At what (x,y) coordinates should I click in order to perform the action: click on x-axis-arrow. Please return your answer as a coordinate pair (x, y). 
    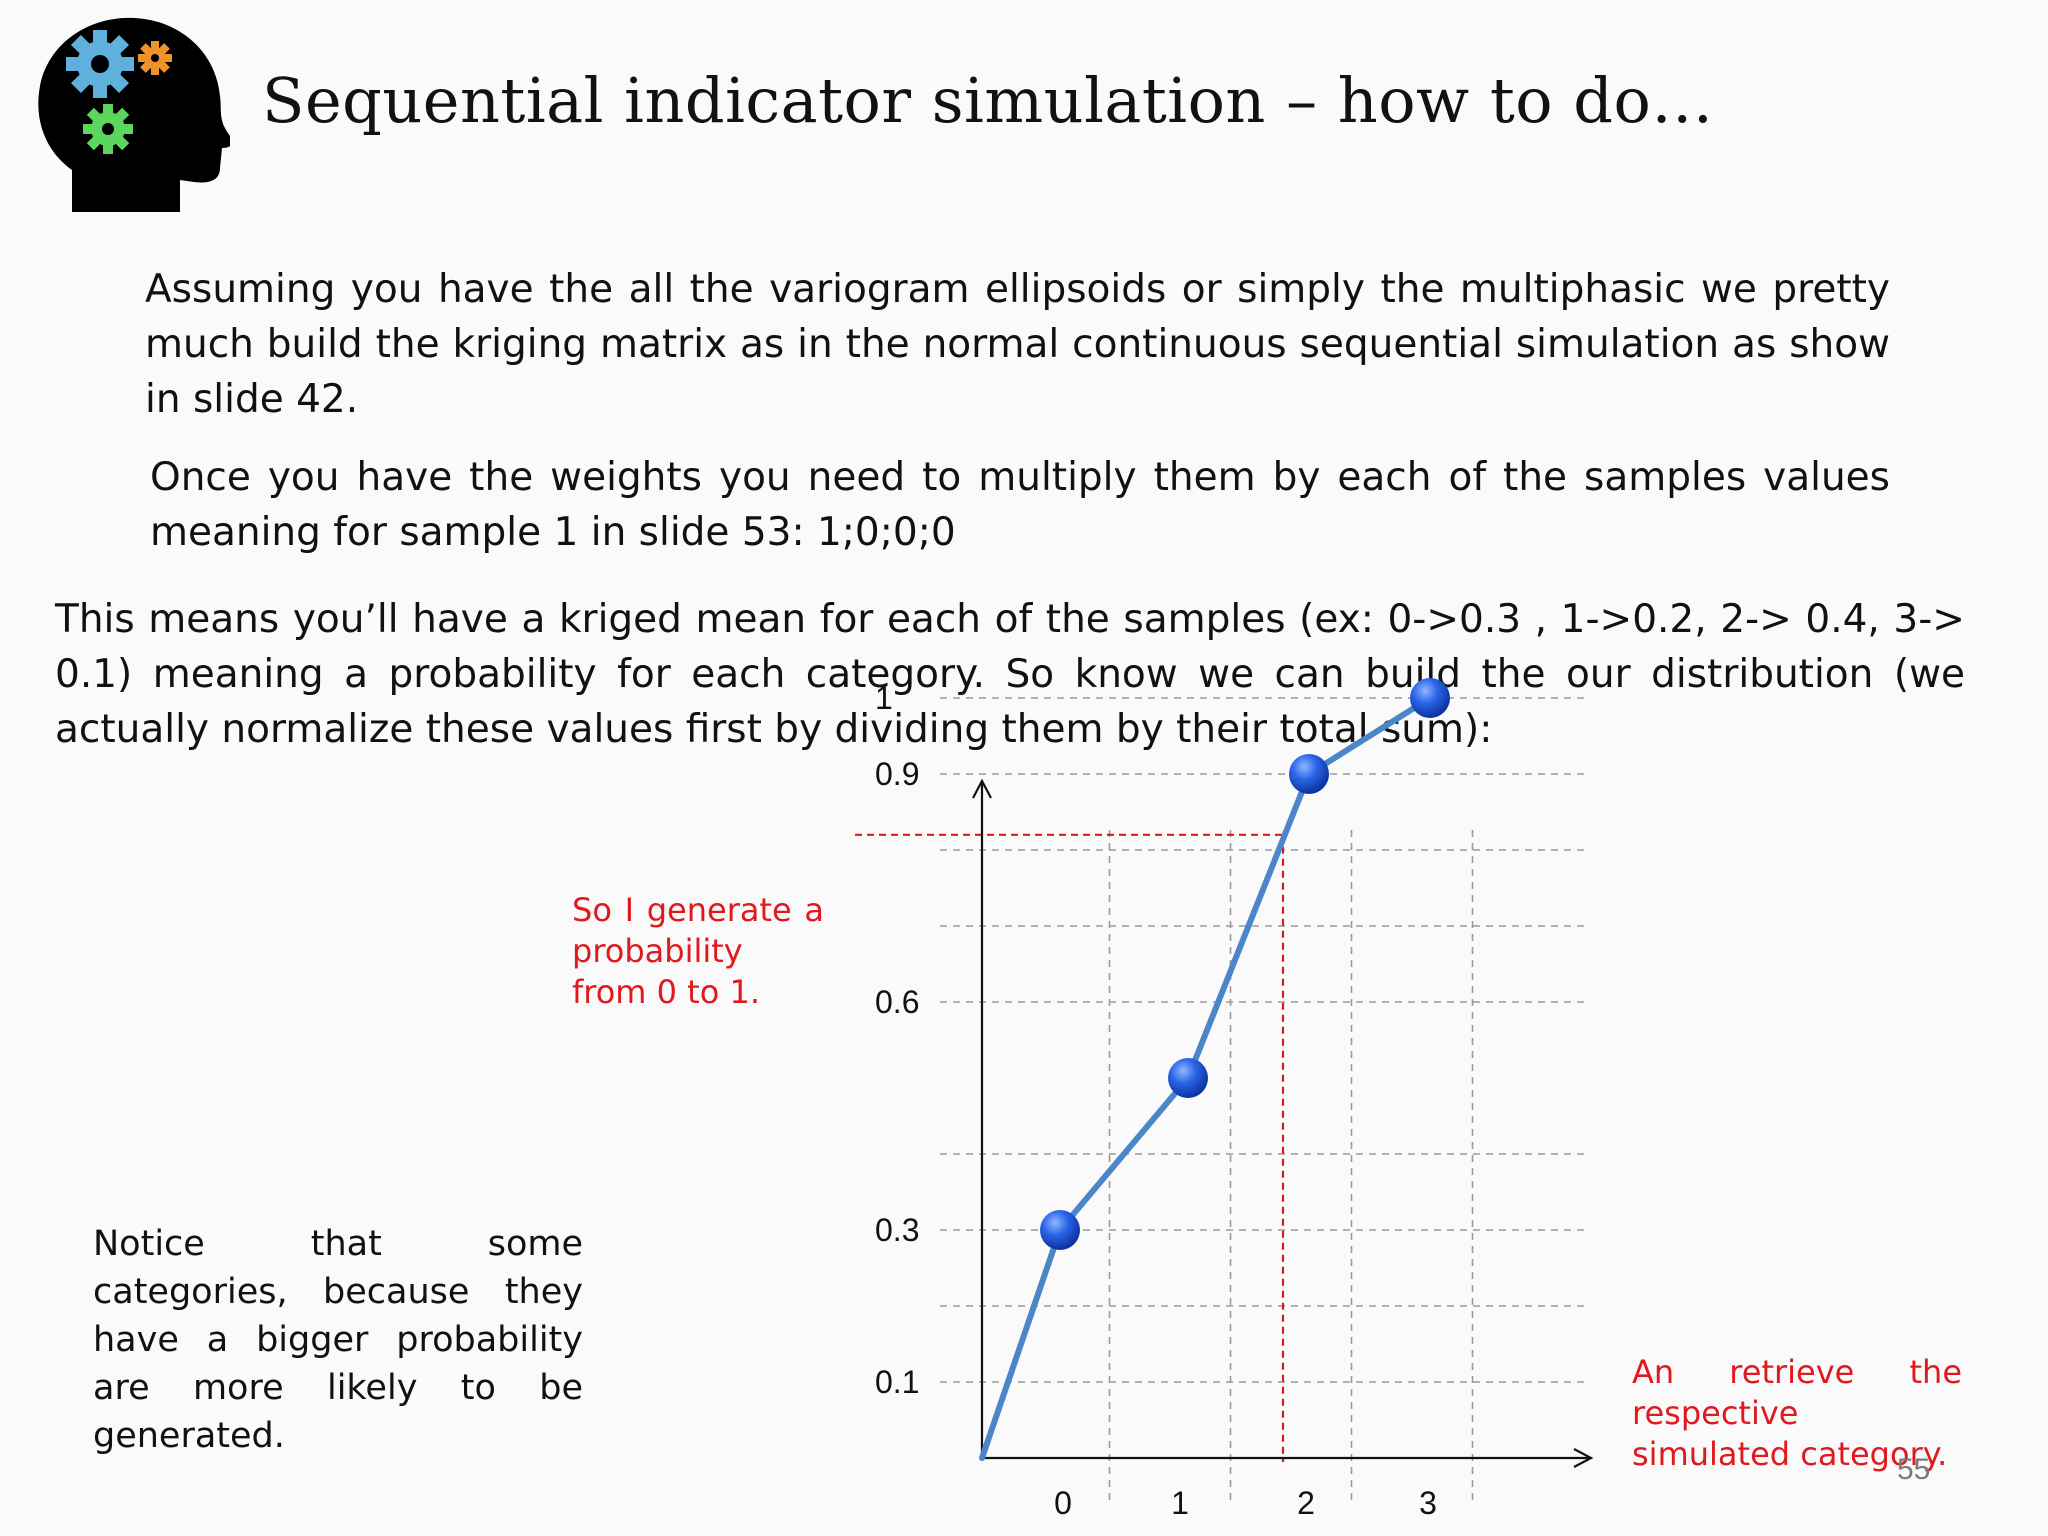
    Looking at the image, I should click on (1583, 1458).